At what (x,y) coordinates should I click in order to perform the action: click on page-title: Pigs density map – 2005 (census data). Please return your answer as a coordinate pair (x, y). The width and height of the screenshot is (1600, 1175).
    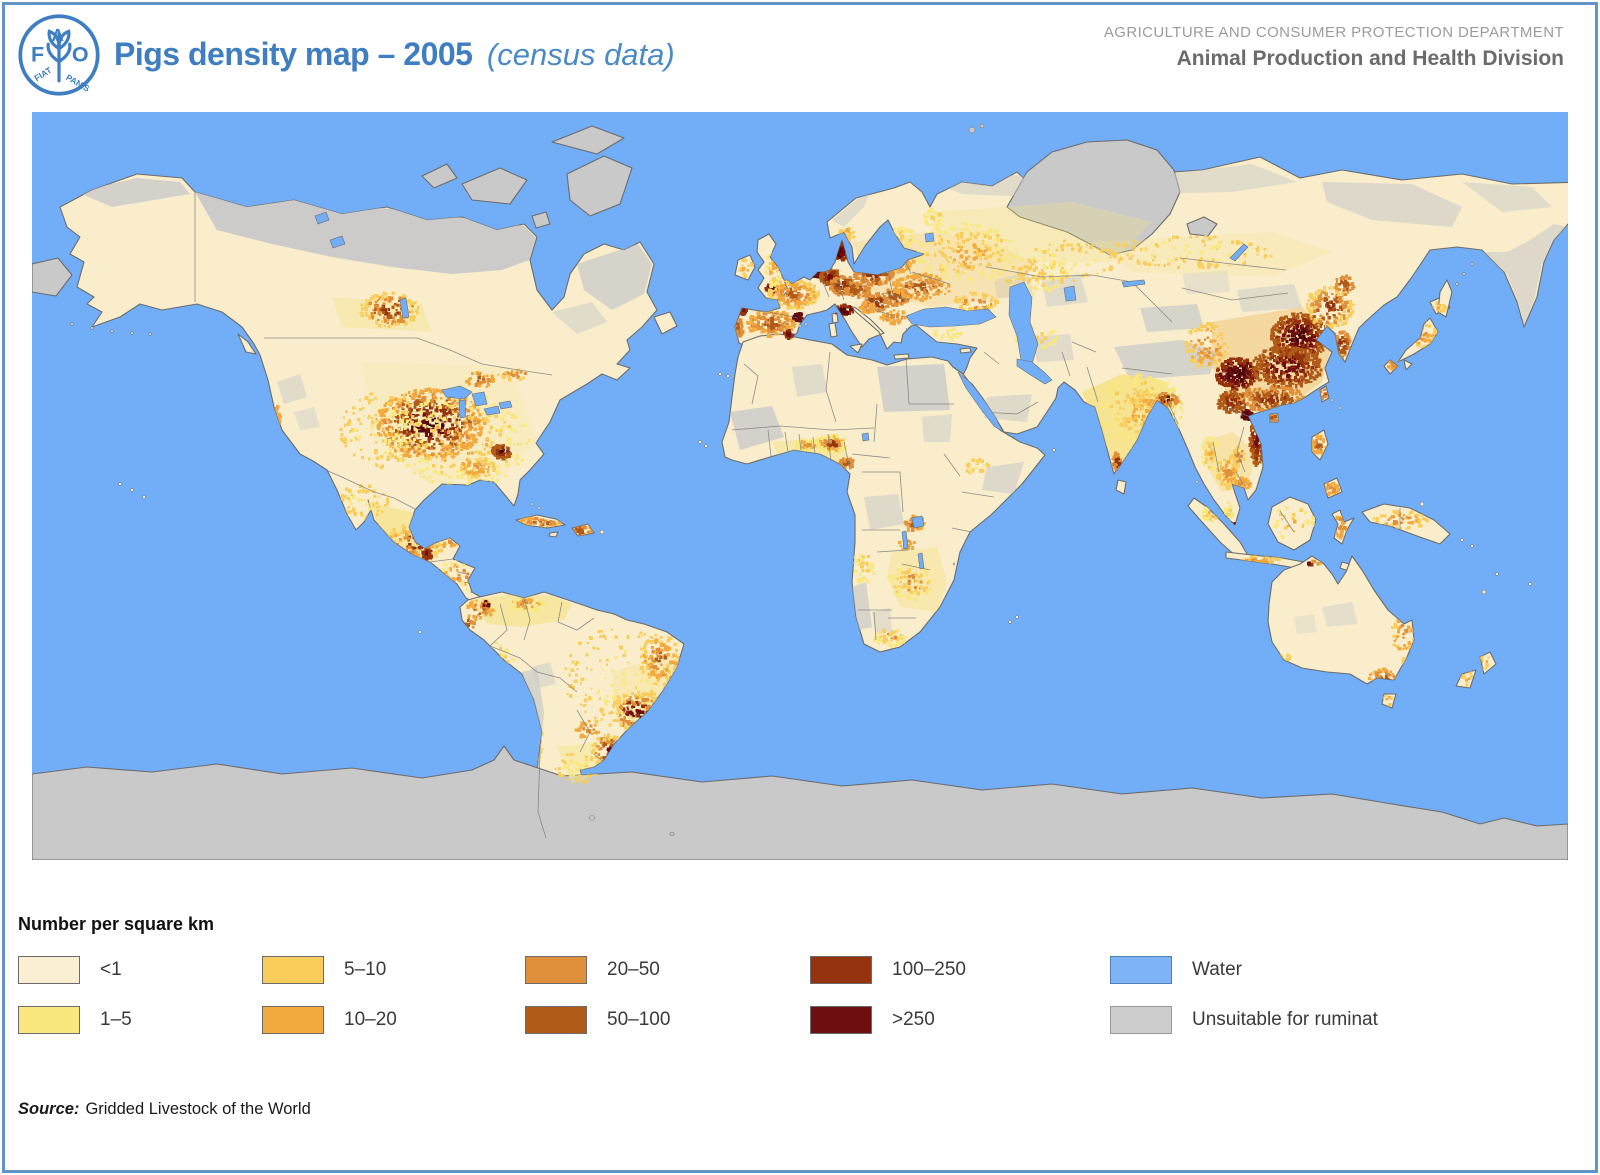
    Looking at the image, I should click on (394, 54).